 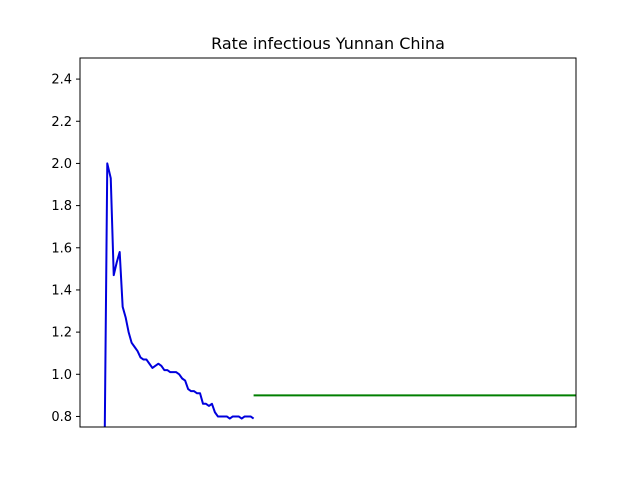 What do you see at coordinates (61, 417) in the screenshot?
I see `y-tick-label: 0.8` at bounding box center [61, 417].